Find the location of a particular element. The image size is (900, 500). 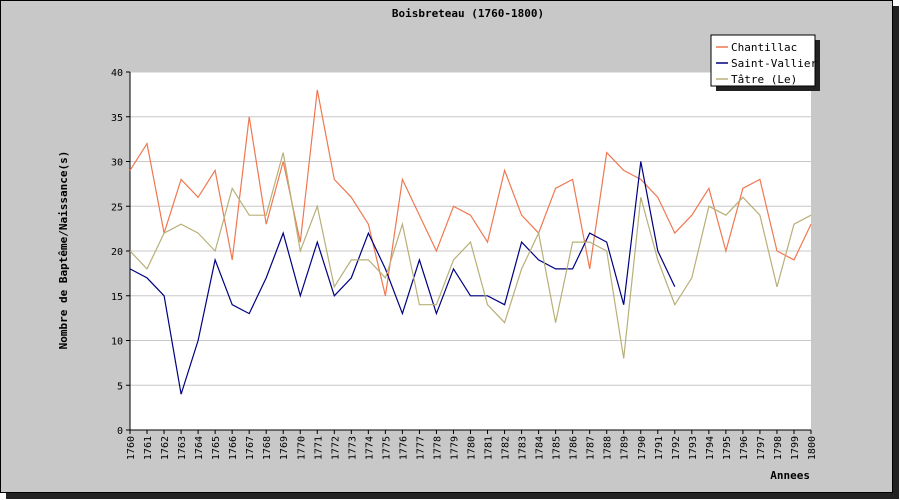

y-tick-label: 40 is located at coordinates (117, 73).